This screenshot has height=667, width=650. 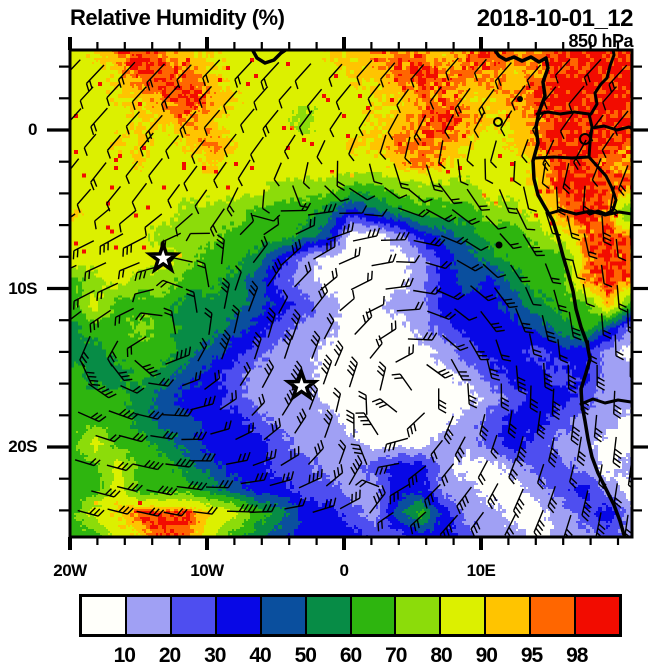 What do you see at coordinates (22, 288) in the screenshot?
I see `y-axis-tick-label: 10S` at bounding box center [22, 288].